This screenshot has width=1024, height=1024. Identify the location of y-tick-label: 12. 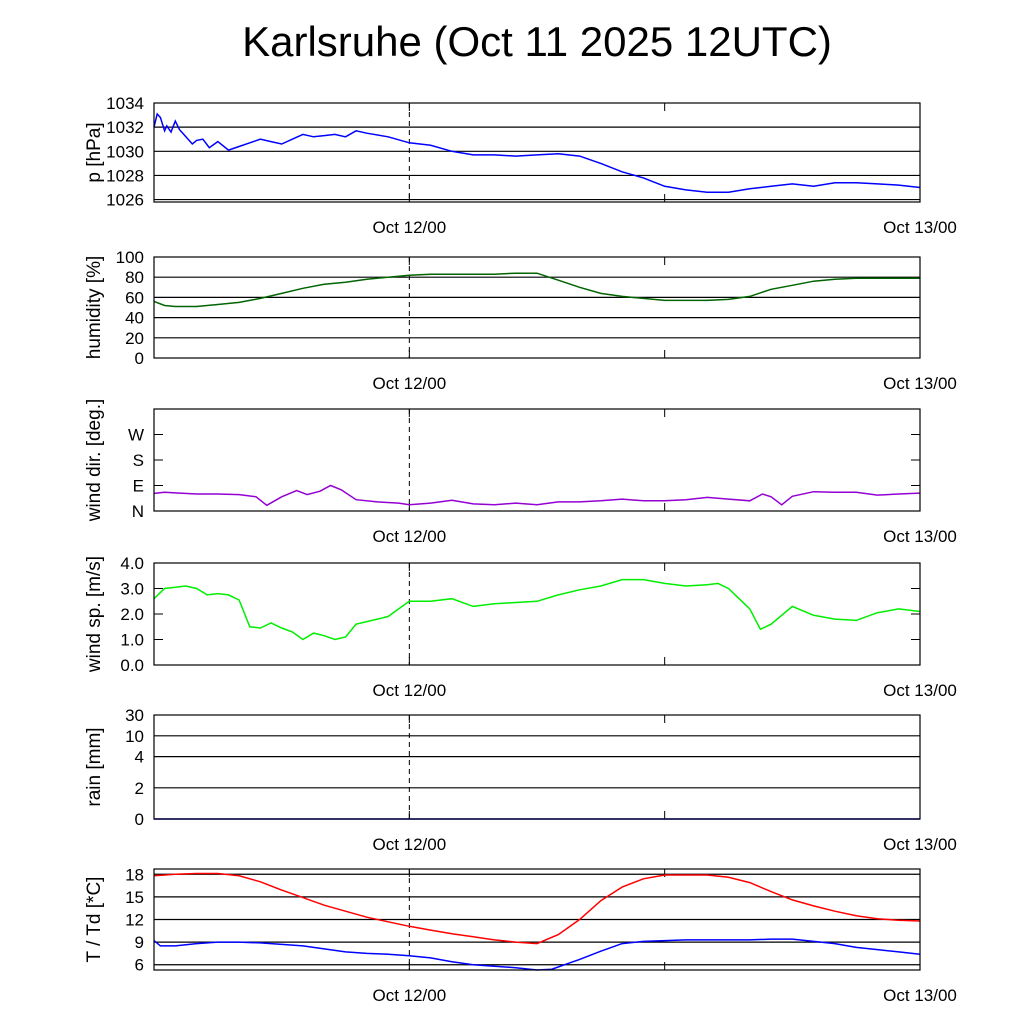
(134, 920).